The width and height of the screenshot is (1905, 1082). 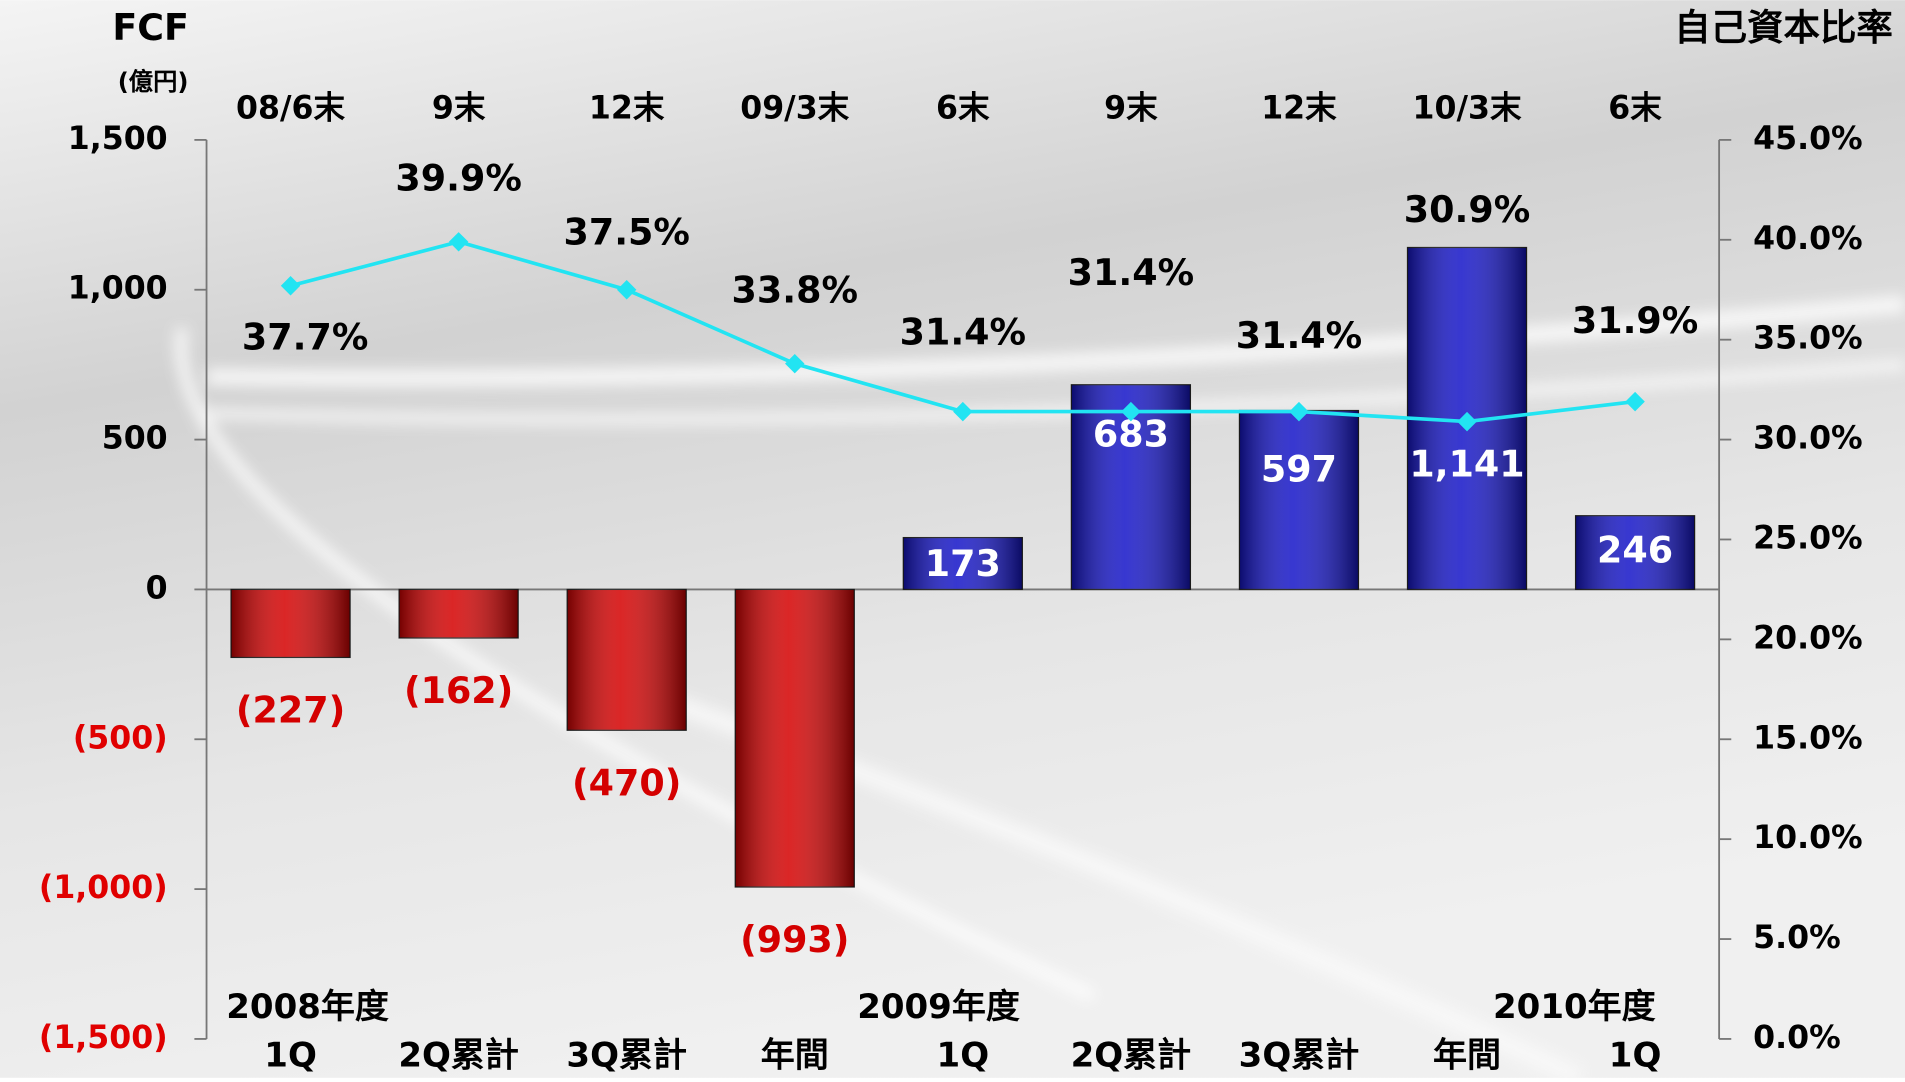 What do you see at coordinates (1797, 1038) in the screenshot?
I see `y2-tick-label: 0.0%` at bounding box center [1797, 1038].